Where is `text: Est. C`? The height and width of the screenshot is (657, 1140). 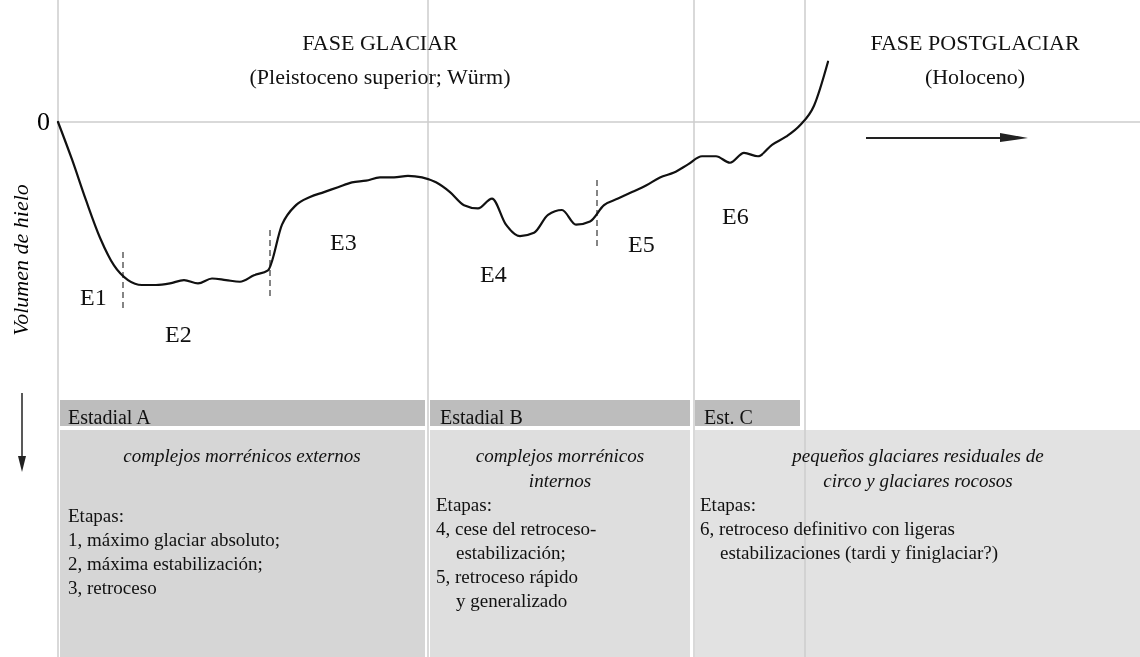 text: Est. C is located at coordinates (728, 417).